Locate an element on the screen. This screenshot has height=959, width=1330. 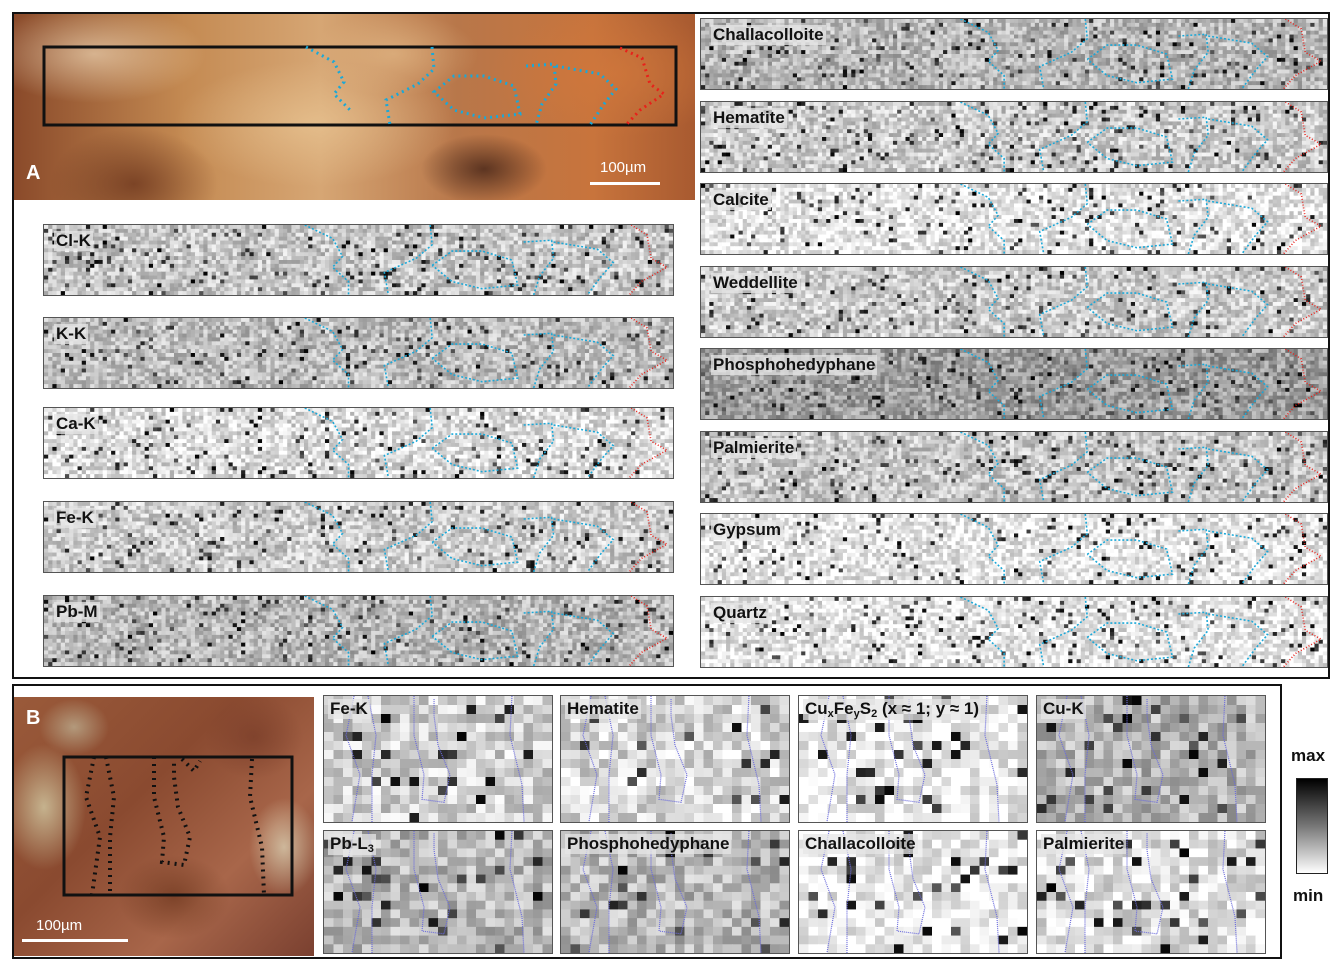
map-b-2: CuxFeyS2 (x ≈ 1; y ≈ 1) is located at coordinates (913, 759).